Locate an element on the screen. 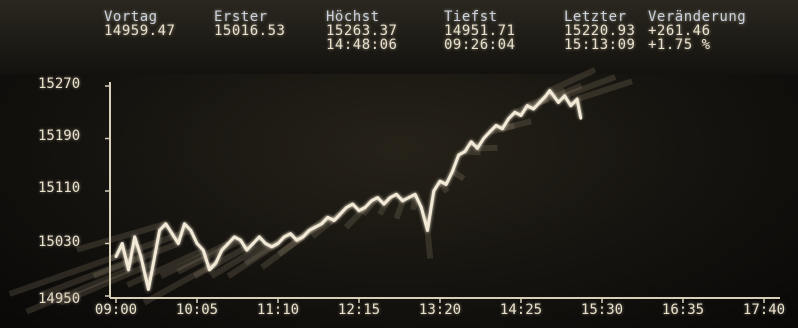  stat-label: Erster is located at coordinates (241, 17).